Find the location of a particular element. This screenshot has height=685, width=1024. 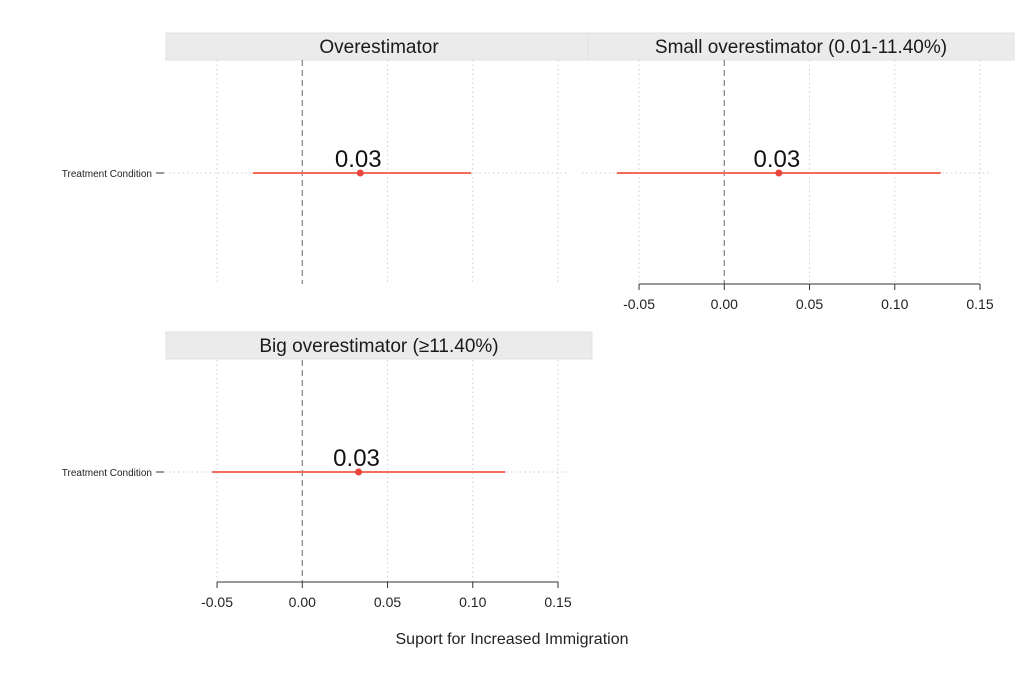

facet-title: Big overestimator (≥11.40%) is located at coordinates (378, 346).